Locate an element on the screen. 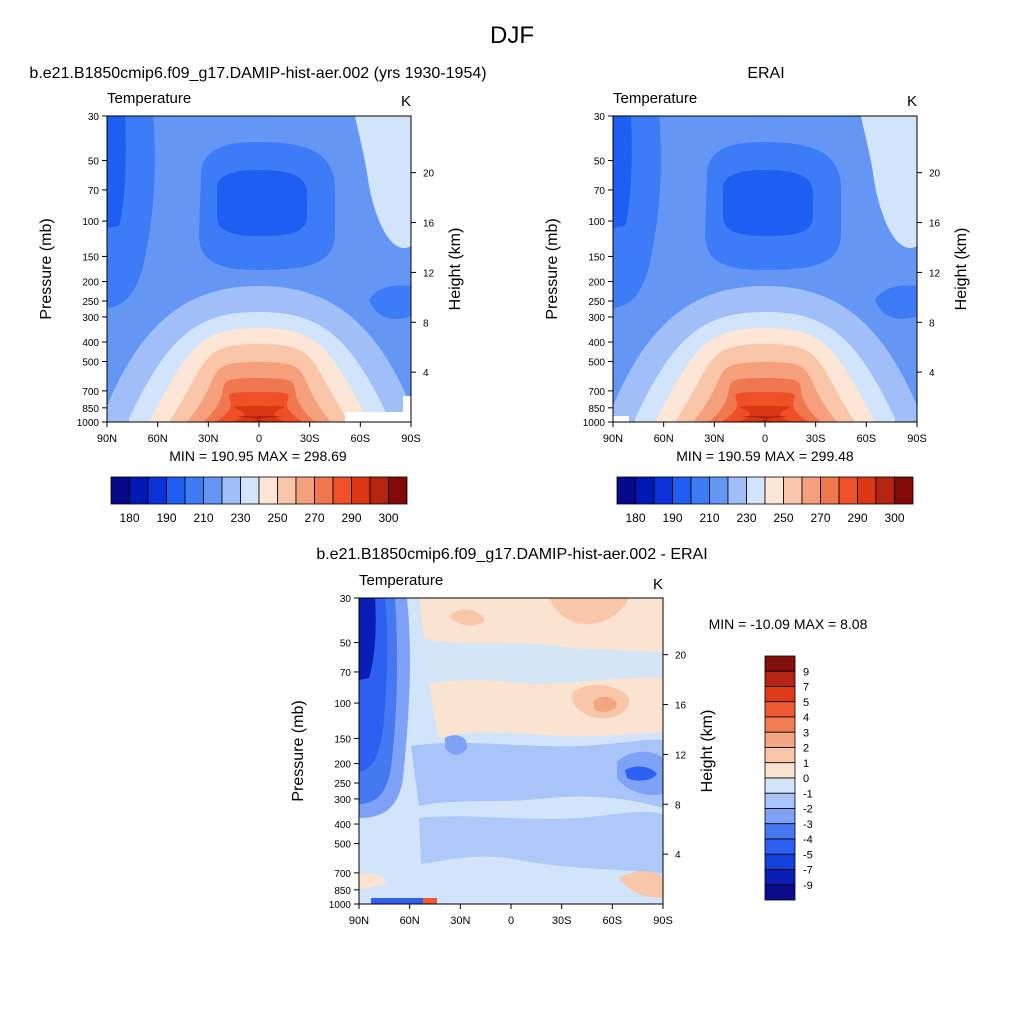 The image size is (1024, 1024). y-tick-label: 30 is located at coordinates (346, 599).